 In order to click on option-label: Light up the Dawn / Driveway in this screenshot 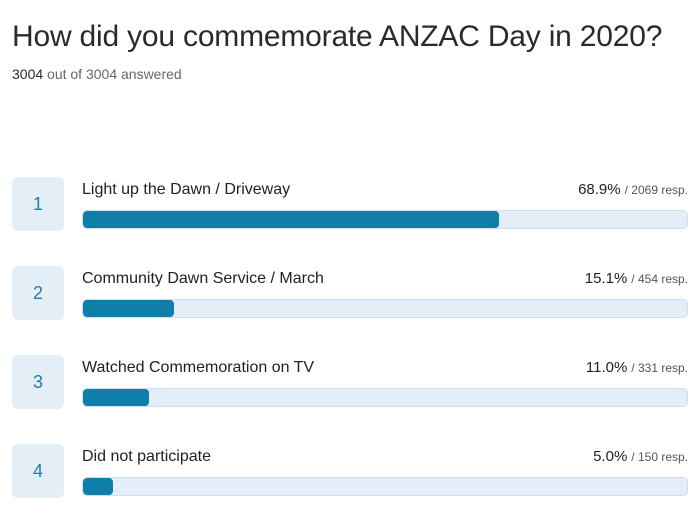, I will do `click(186, 189)`.